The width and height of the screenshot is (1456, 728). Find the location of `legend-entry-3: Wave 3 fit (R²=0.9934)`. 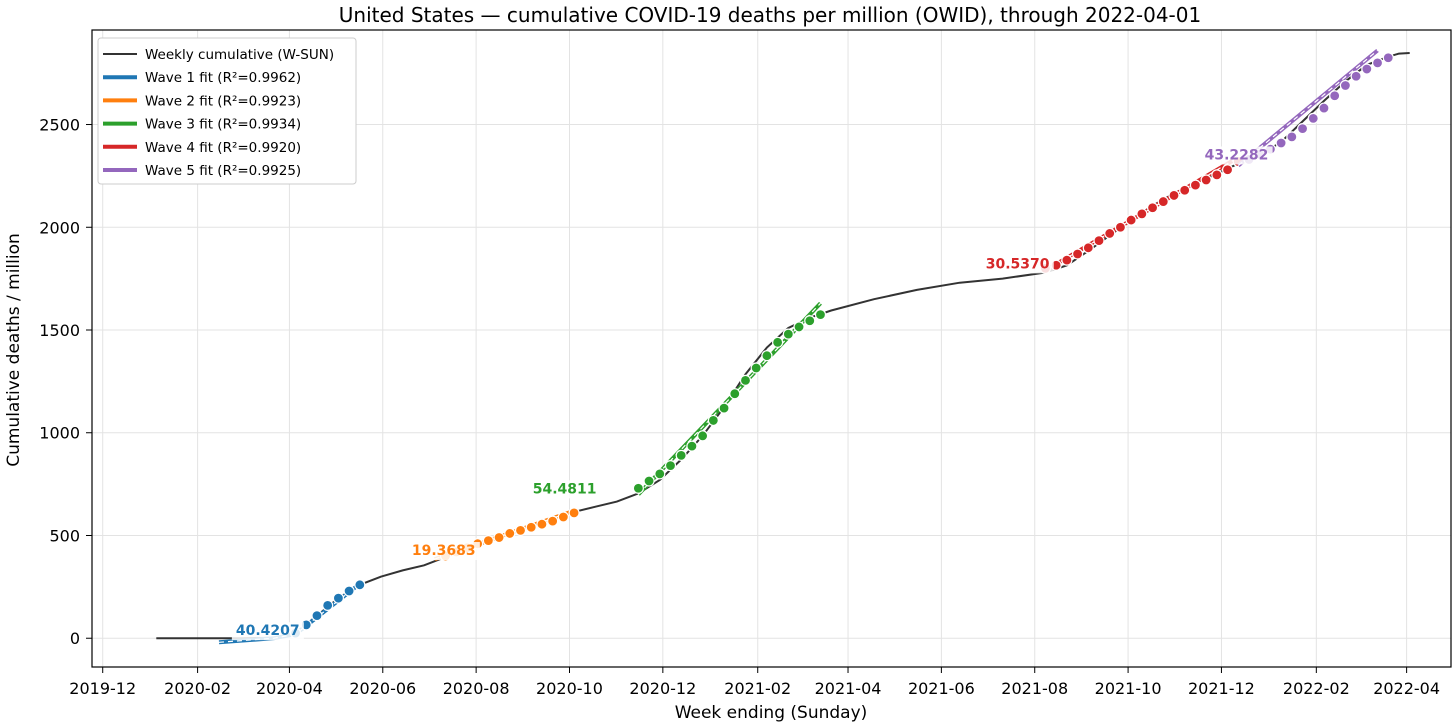

legend-entry-3: Wave 3 fit (R²=0.9934) is located at coordinates (223, 125).